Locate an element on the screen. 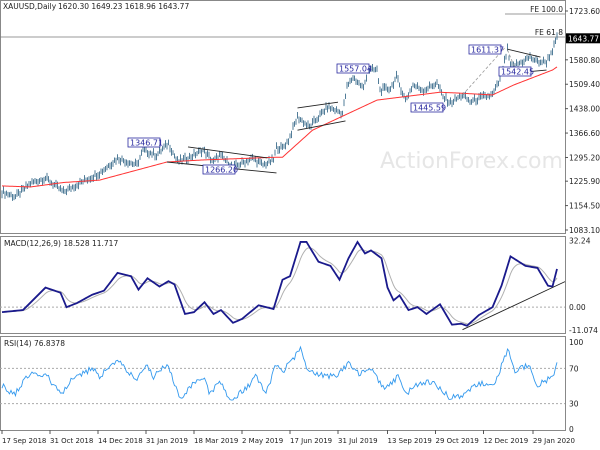  macd-title: MACD(12,26,9) 18.528 11.717 is located at coordinates (61, 243).